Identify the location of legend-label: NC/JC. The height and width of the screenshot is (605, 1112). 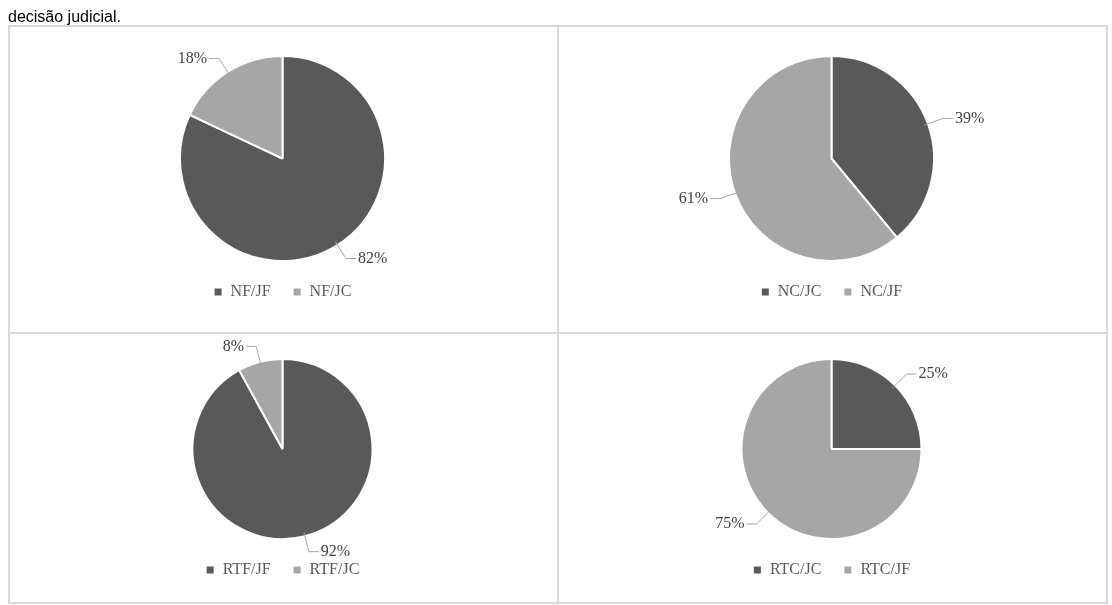
(799, 291).